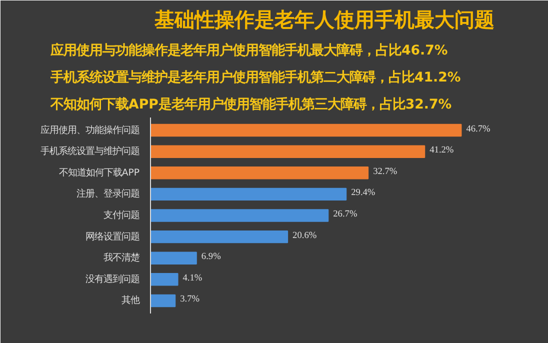 The height and width of the screenshot is (343, 548). What do you see at coordinates (99, 172) in the screenshot?
I see `y-tick-label: 不知道如何下载APP` at bounding box center [99, 172].